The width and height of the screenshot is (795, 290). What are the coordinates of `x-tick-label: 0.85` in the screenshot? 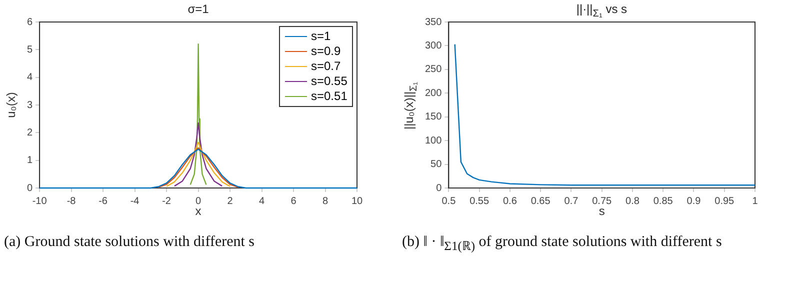 It's located at (663, 201).